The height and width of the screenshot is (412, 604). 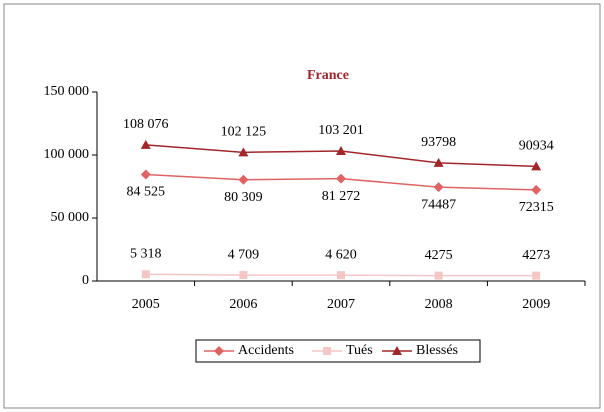 I want to click on data-label: 5 318, so click(x=146, y=254).